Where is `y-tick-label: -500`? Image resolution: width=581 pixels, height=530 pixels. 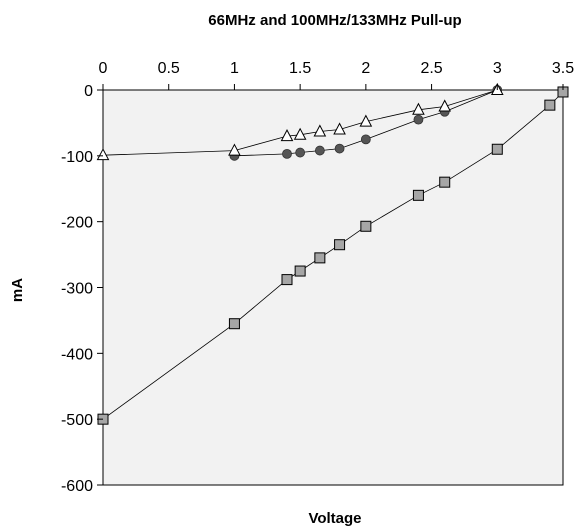
y-tick-label: -500 is located at coordinates (77, 420).